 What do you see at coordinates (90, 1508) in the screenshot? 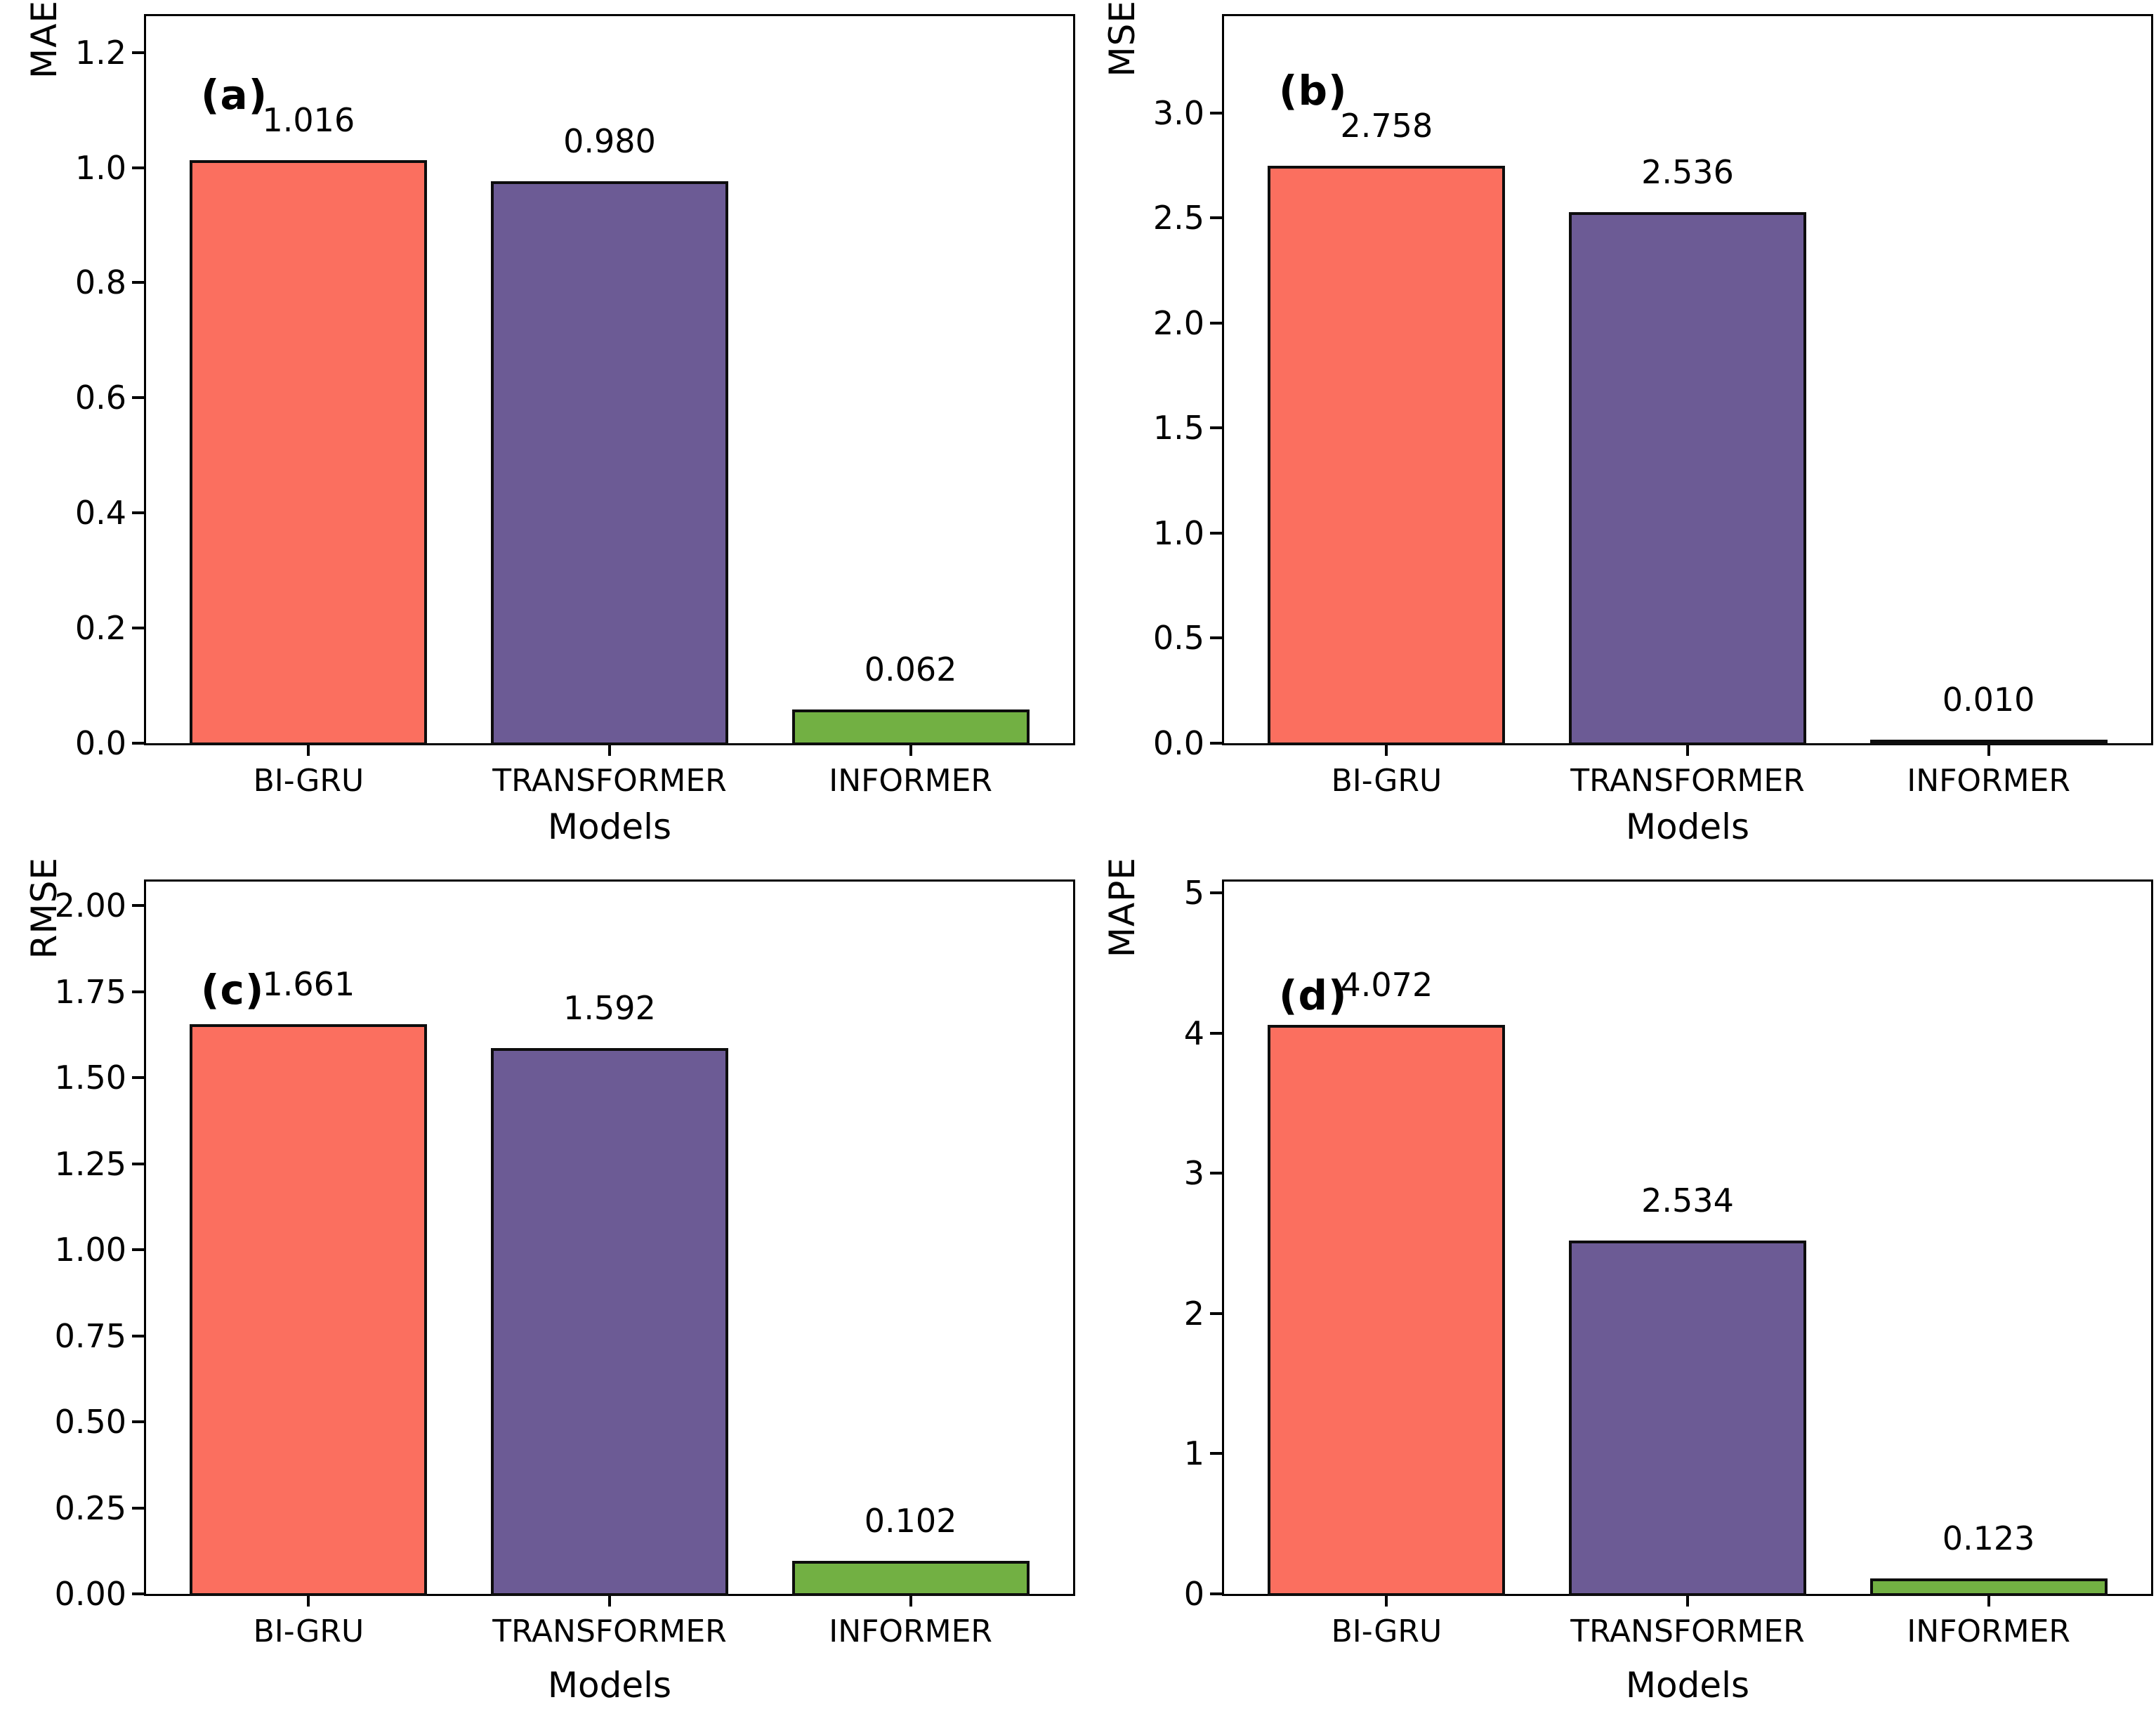
I see `y-tick-label: 0.25` at bounding box center [90, 1508].